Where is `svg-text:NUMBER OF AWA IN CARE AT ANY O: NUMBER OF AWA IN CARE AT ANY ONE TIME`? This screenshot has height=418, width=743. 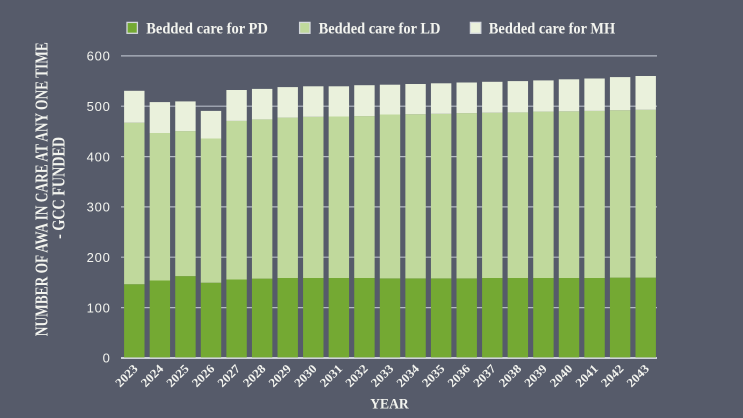
svg-text:NUMBER OF AWA IN CARE AT ANY O: NUMBER OF AWA IN CARE AT ANY ONE TIME is located at coordinates (42, 189).